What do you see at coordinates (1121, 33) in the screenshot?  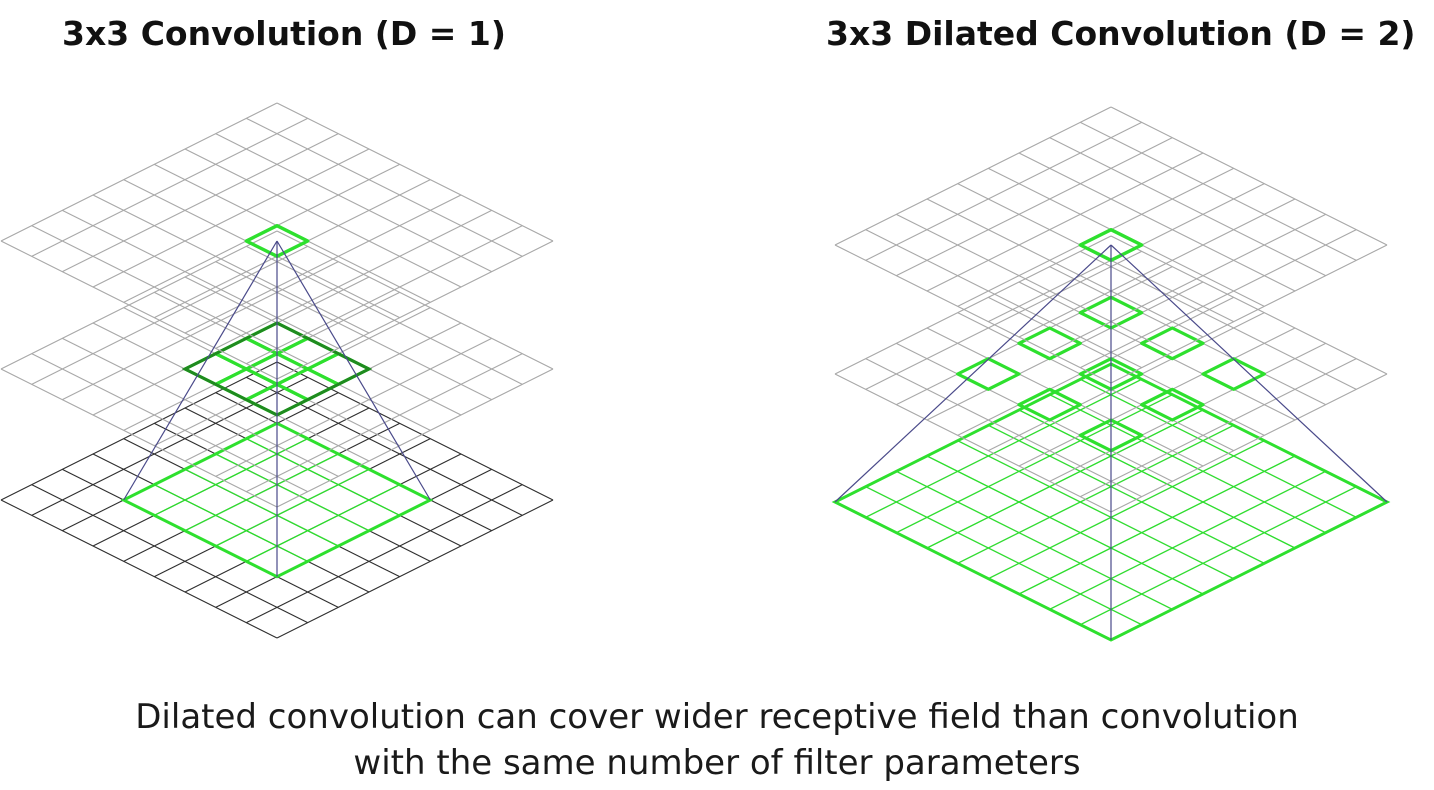 I see `title-dilated-convolution: 3x3 Dilated Convolution (D = 2)` at bounding box center [1121, 33].